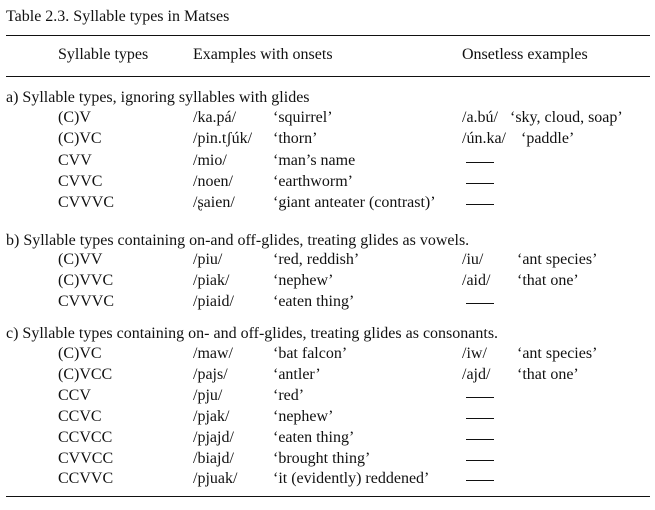 This screenshot has height=510, width=655. What do you see at coordinates (208, 395) in the screenshot?
I see `example-form: /pju/` at bounding box center [208, 395].